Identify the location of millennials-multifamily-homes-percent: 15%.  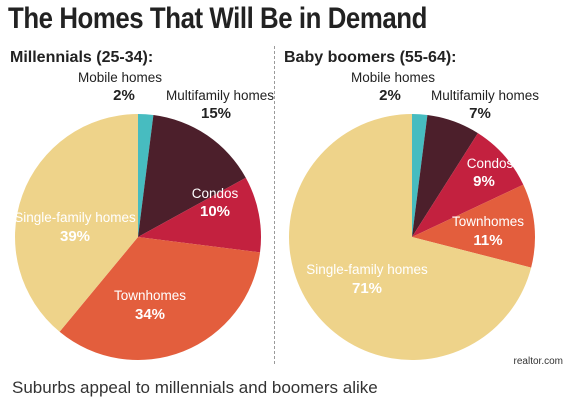
(216, 113).